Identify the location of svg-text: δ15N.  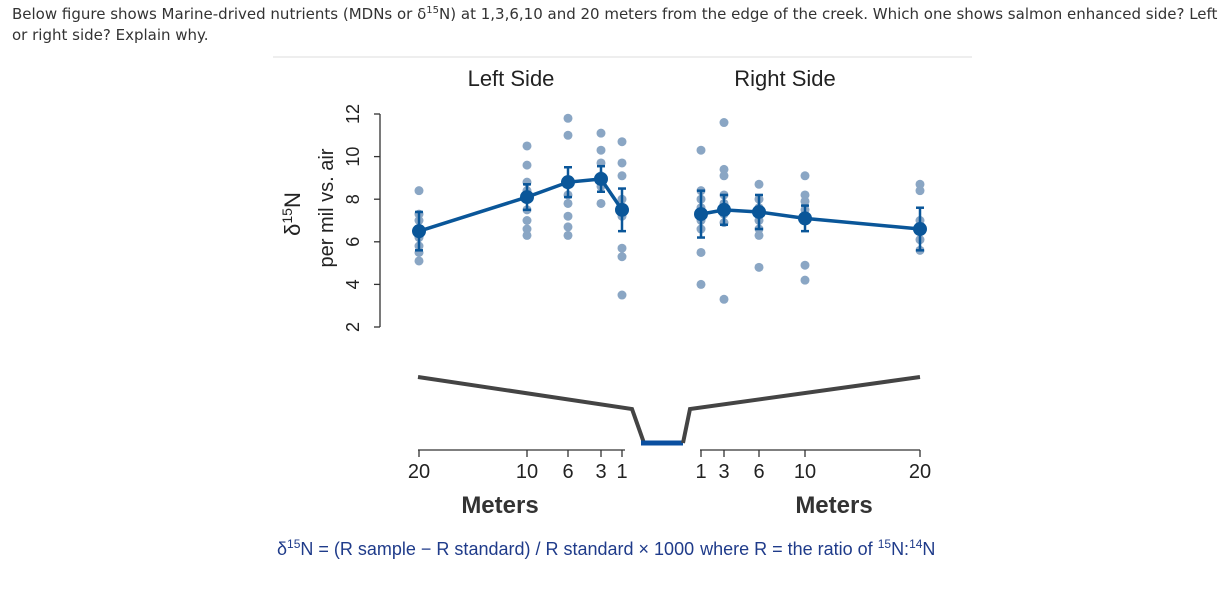
(292, 214).